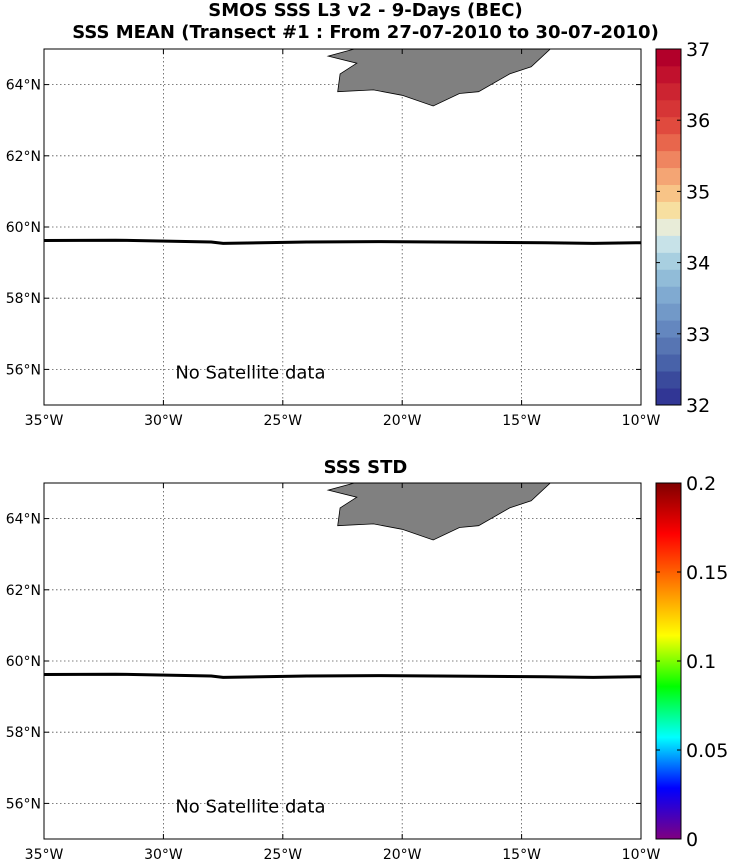 The height and width of the screenshot is (861, 731). Describe the element at coordinates (365, 10) in the screenshot. I see `main-title: SMOS SSS L3 v2 - 9-Days (BEC)` at that location.